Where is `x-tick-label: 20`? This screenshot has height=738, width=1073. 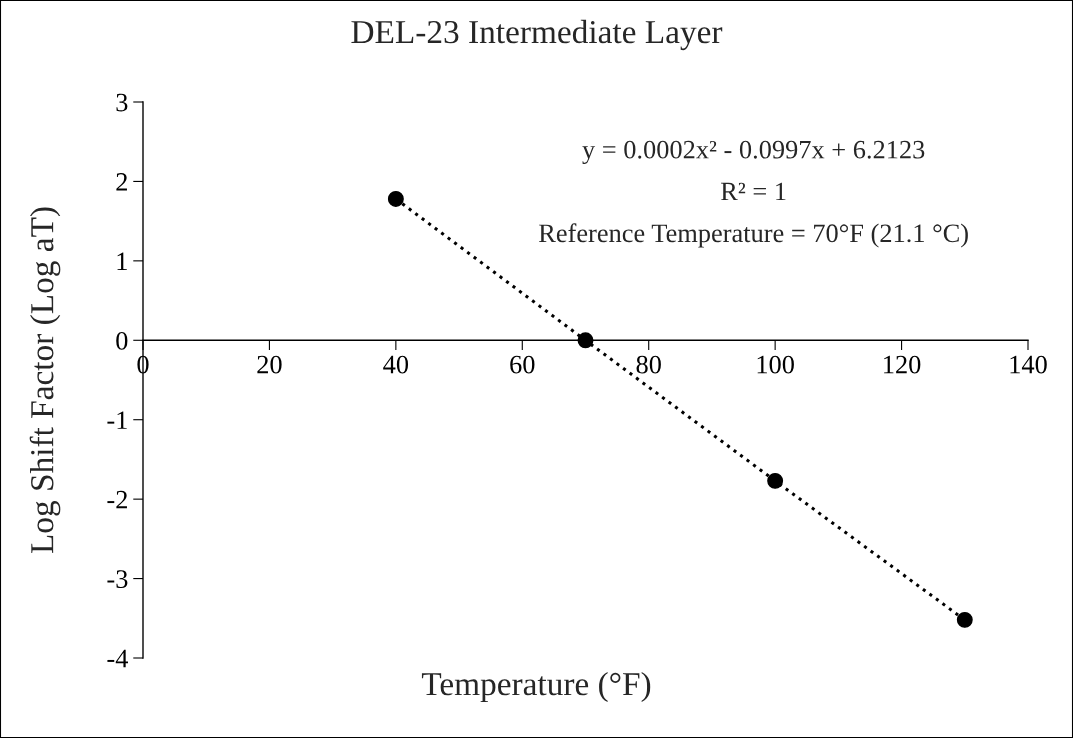
x-tick-label: 20 is located at coordinates (269, 364).